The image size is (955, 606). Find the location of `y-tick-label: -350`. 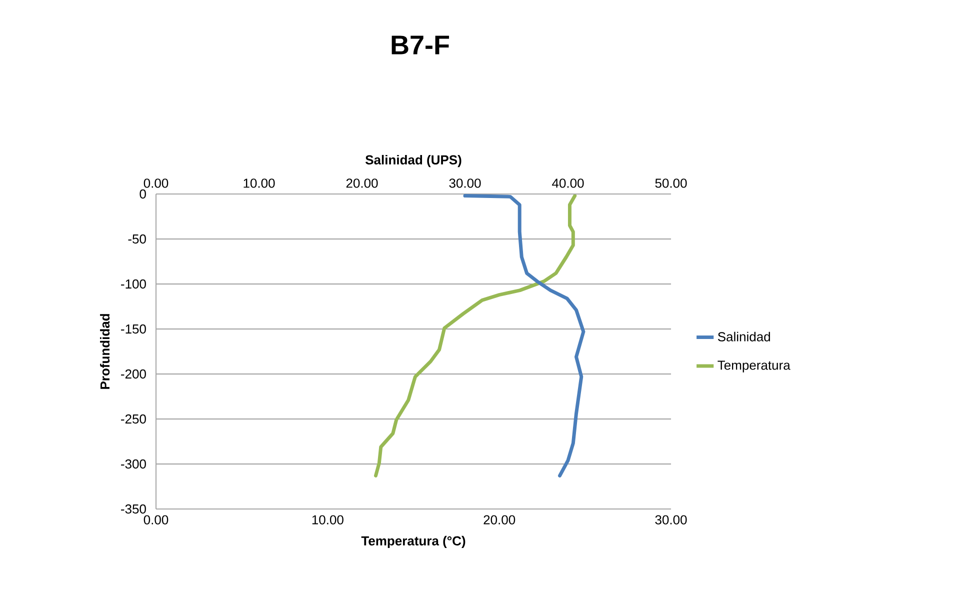

y-tick-label: -350 is located at coordinates (133, 509).